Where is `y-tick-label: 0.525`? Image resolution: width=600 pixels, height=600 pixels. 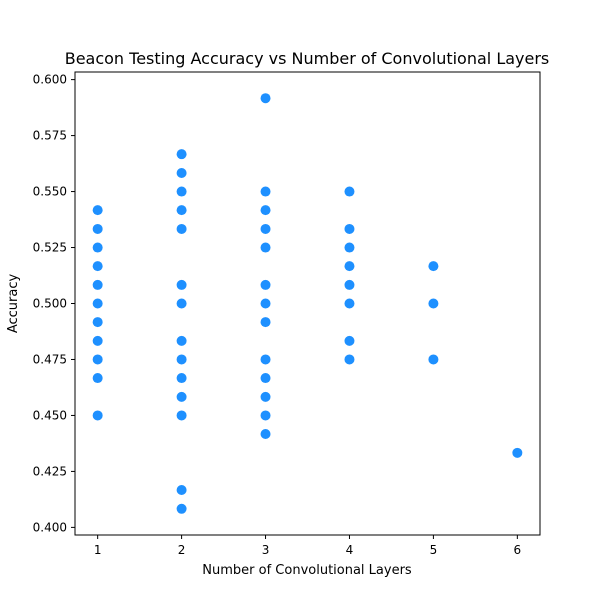 y-tick-label: 0.525 is located at coordinates (50, 248).